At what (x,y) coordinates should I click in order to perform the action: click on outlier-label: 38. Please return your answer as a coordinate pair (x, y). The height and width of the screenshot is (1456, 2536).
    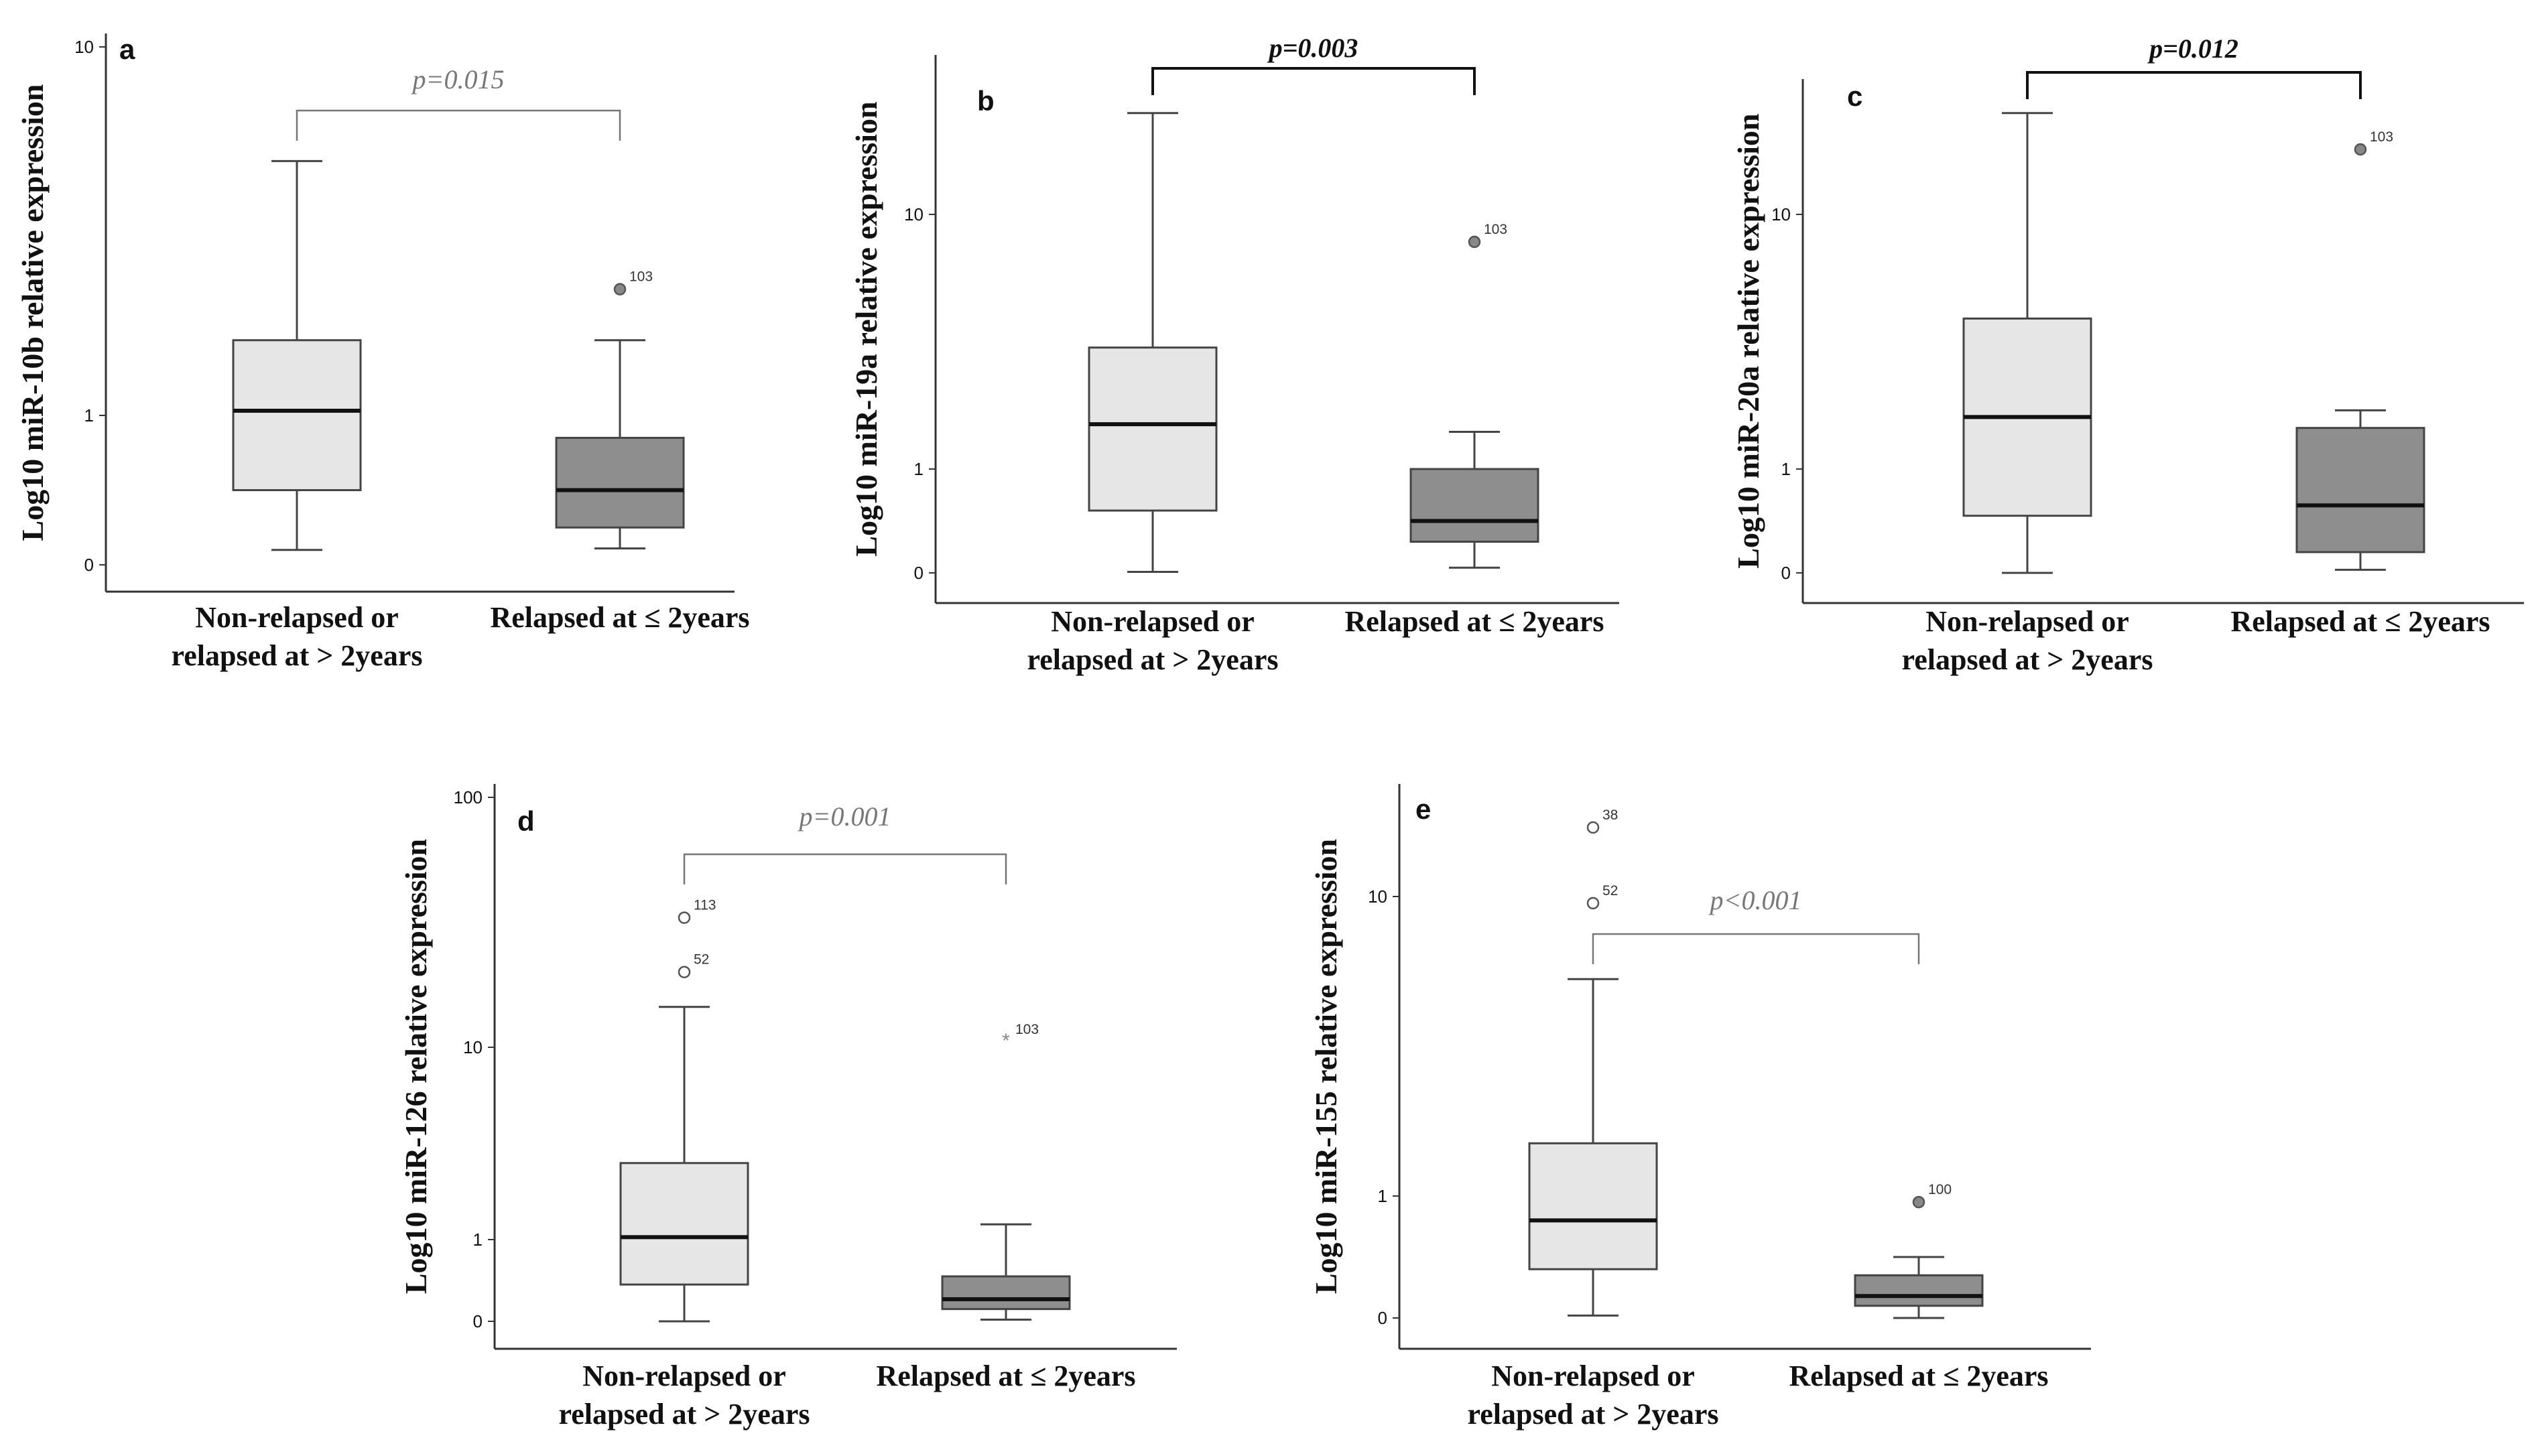
    Looking at the image, I should click on (1610, 815).